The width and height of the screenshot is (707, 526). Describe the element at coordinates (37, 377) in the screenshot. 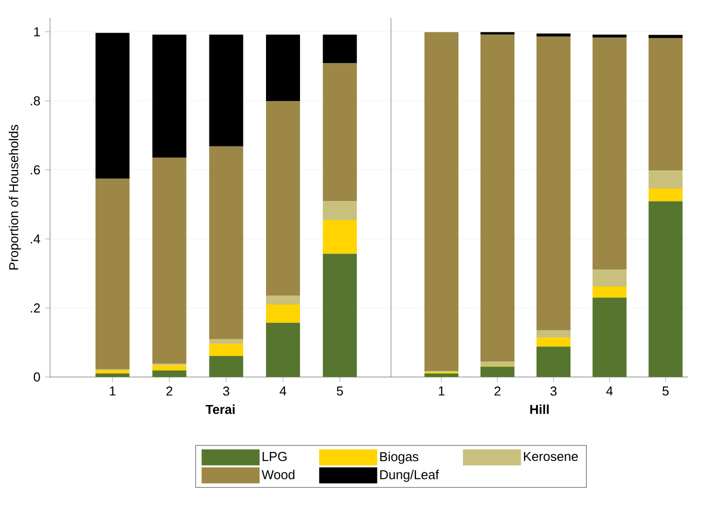

I see `y-tick-label: 0` at that location.